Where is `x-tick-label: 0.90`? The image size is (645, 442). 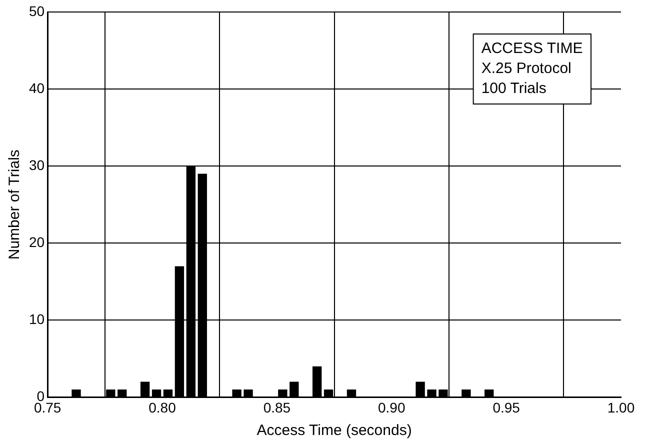 x-tick-label: 0.90 is located at coordinates (392, 407).